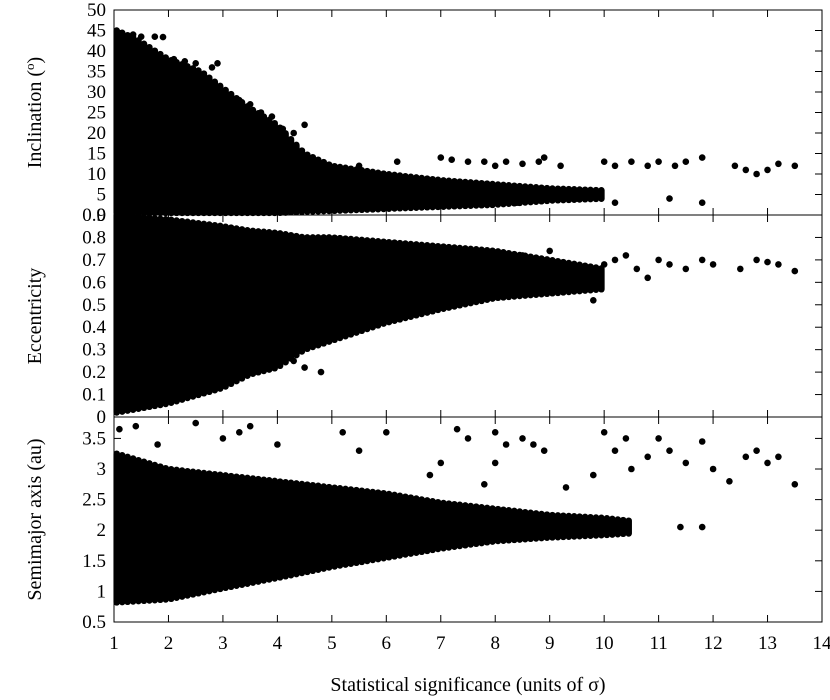 Image resolution: width=830 pixels, height=700 pixels. Describe the element at coordinates (467, 685) in the screenshot. I see `x-axis-title: Statistical significance (units of σ)` at that location.